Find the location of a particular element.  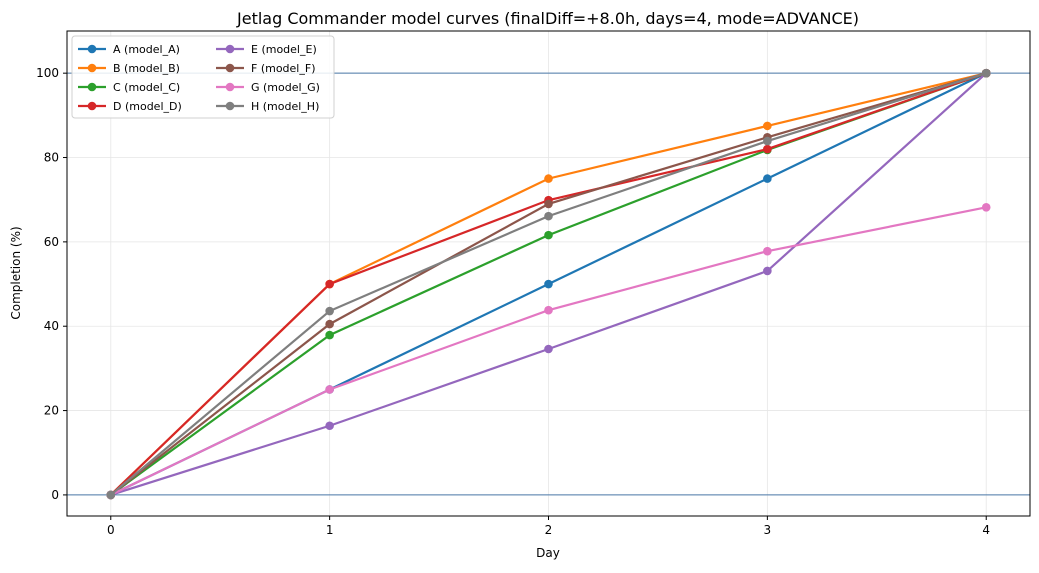

legend-label: E (model_E) is located at coordinates (284, 49).